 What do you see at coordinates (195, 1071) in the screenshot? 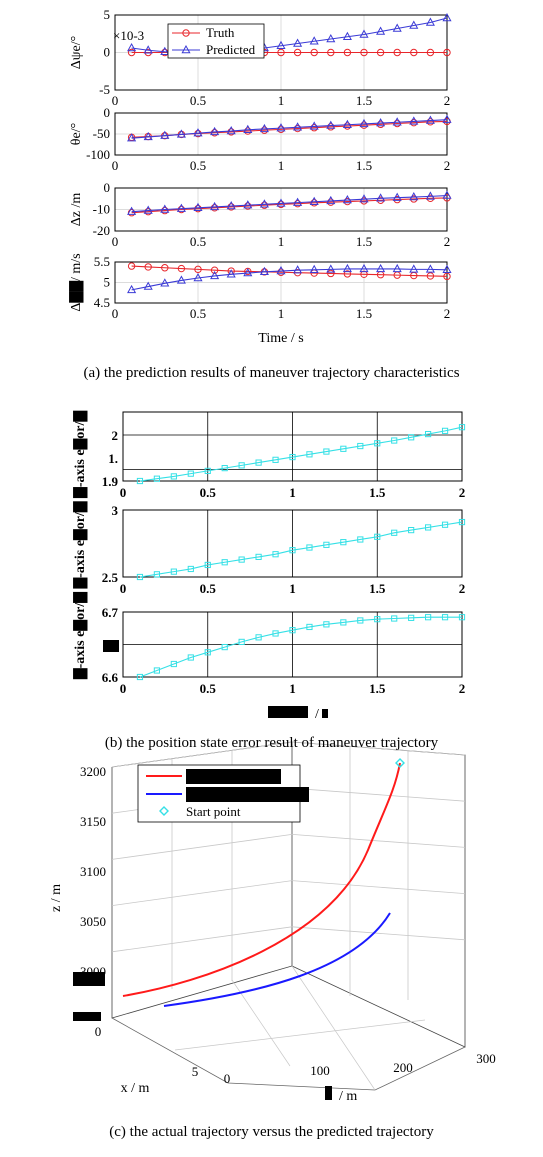
I see `x-tick-label: 5` at bounding box center [195, 1071].